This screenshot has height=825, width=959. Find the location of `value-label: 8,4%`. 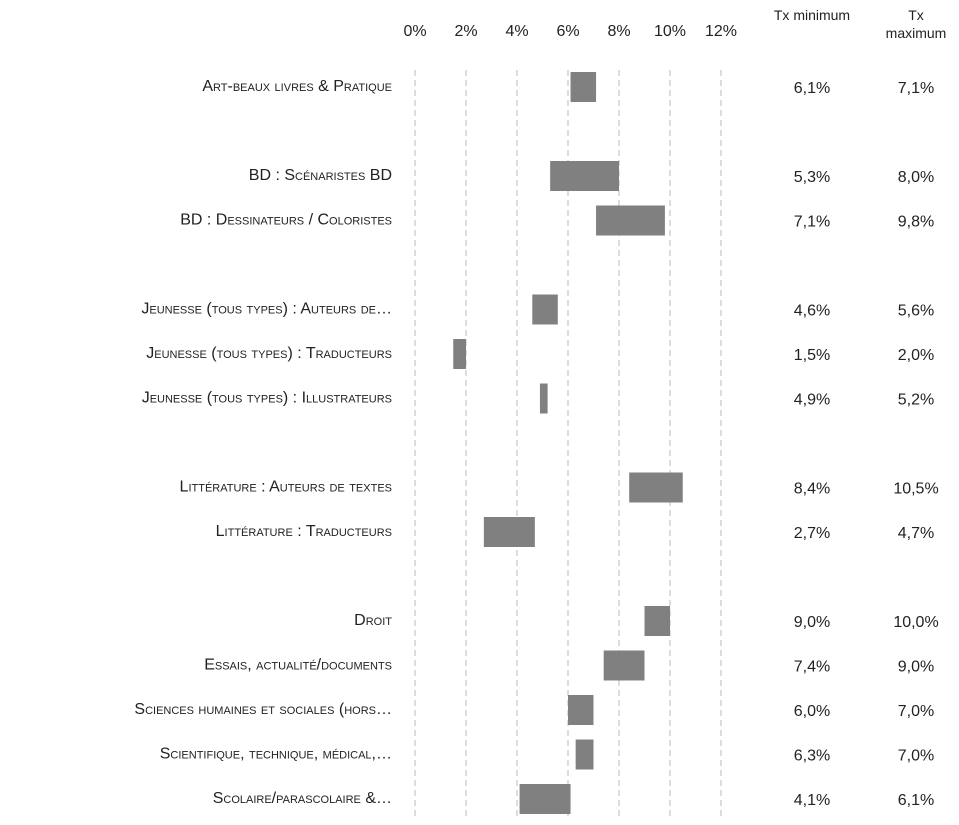

value-label: 8,4% is located at coordinates (812, 489).